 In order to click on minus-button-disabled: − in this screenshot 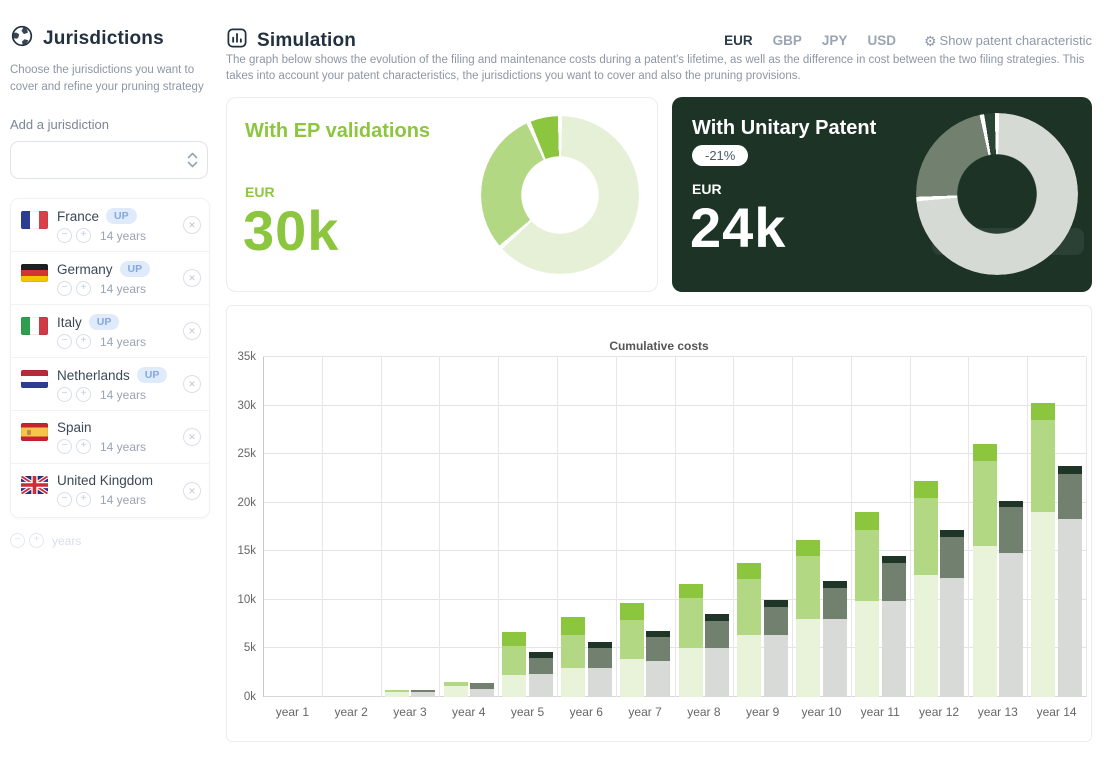, I will do `click(17, 541)`.